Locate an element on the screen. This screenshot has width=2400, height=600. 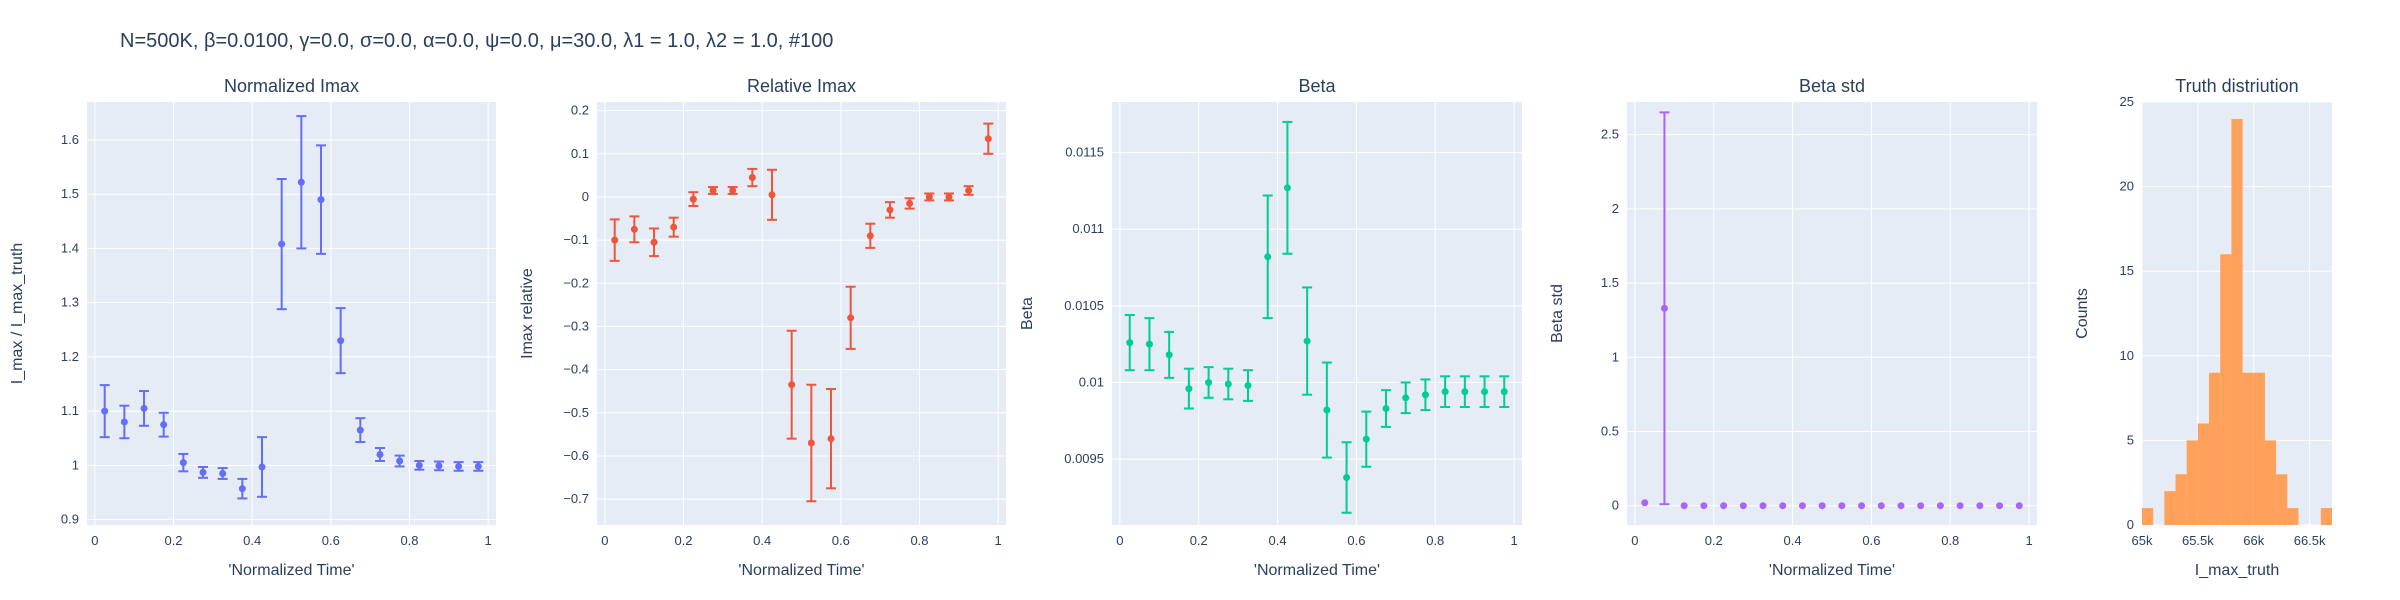
x-tick-label: 65k is located at coordinates (2142, 540).